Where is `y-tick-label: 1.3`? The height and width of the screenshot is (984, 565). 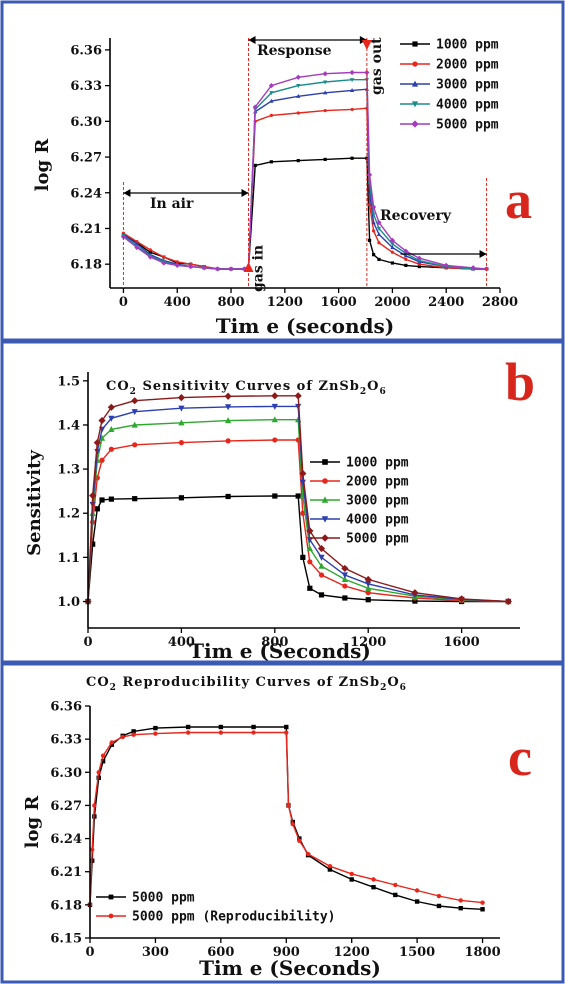 y-tick-label: 1.3 is located at coordinates (68, 470).